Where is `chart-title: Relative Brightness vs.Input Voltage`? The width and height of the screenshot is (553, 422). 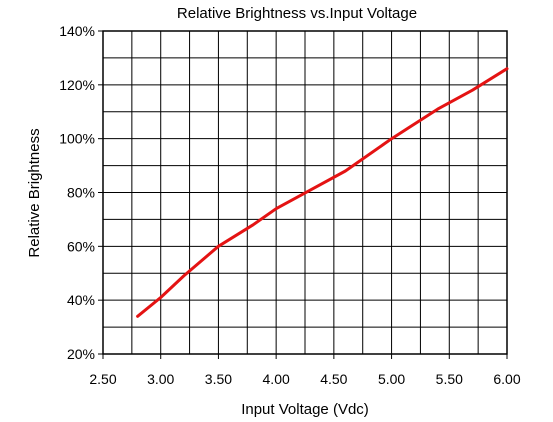 chart-title: Relative Brightness vs.Input Voltage is located at coordinates (297, 13).